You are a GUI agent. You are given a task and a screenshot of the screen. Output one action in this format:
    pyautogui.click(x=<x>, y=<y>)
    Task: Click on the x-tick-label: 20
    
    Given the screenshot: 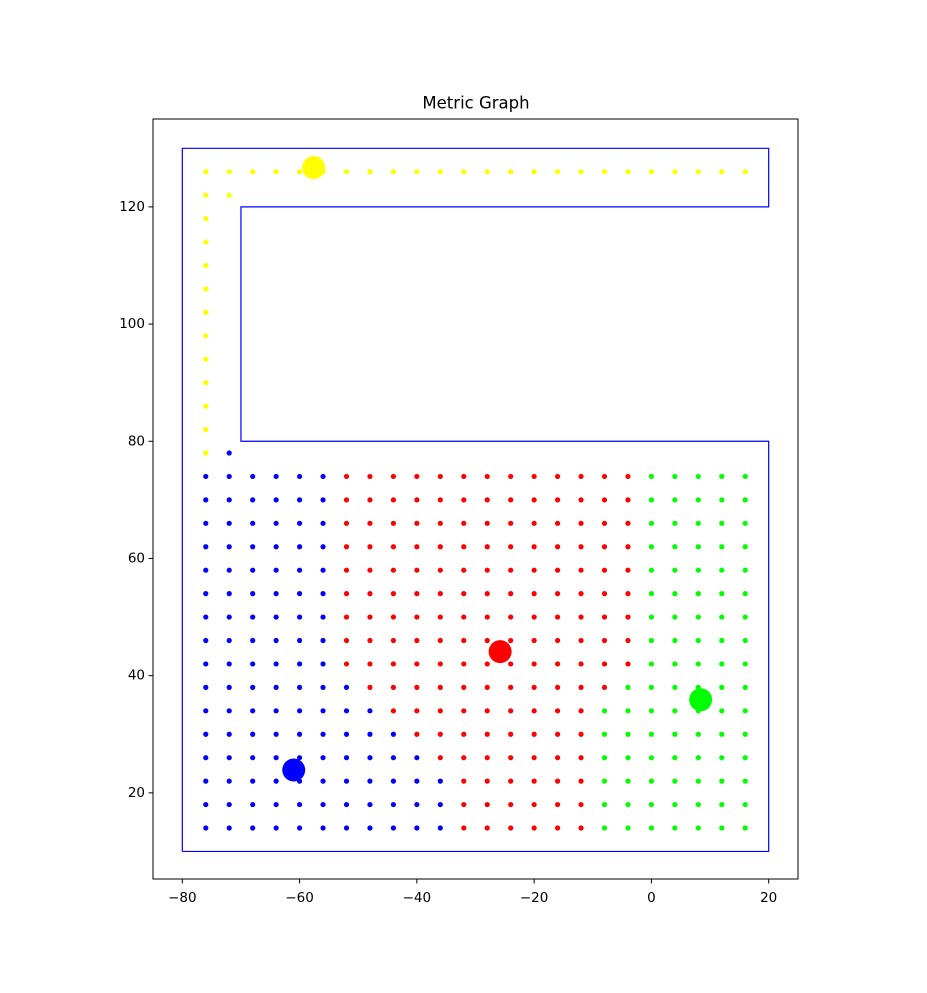 What is the action you would take?
    pyautogui.click(x=768, y=898)
    